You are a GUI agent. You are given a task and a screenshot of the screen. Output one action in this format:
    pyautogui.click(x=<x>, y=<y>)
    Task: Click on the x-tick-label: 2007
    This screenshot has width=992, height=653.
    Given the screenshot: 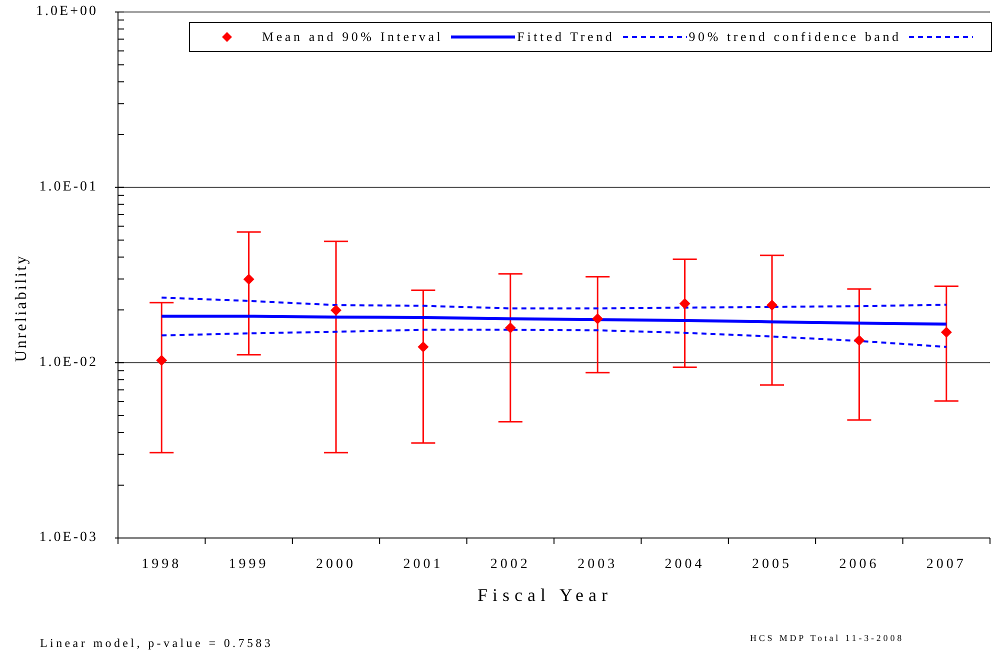 What is the action you would take?
    pyautogui.click(x=946, y=564)
    